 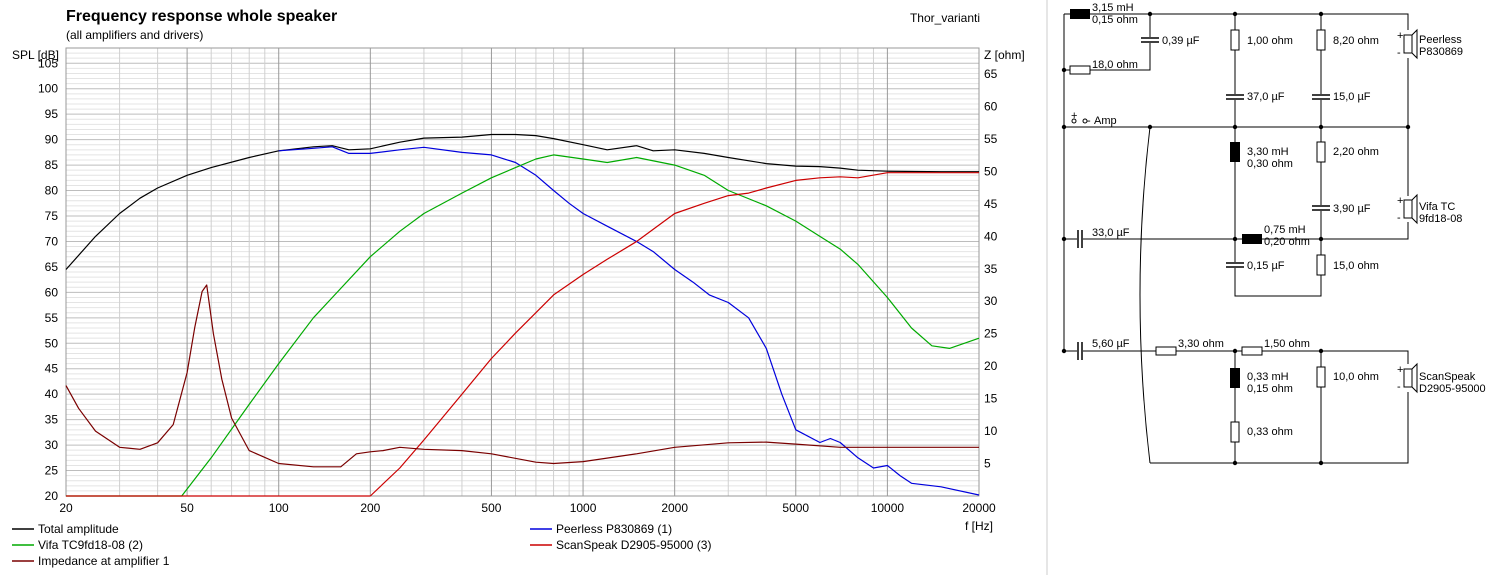 I want to click on driver-label: Peerless, so click(x=1440, y=40).